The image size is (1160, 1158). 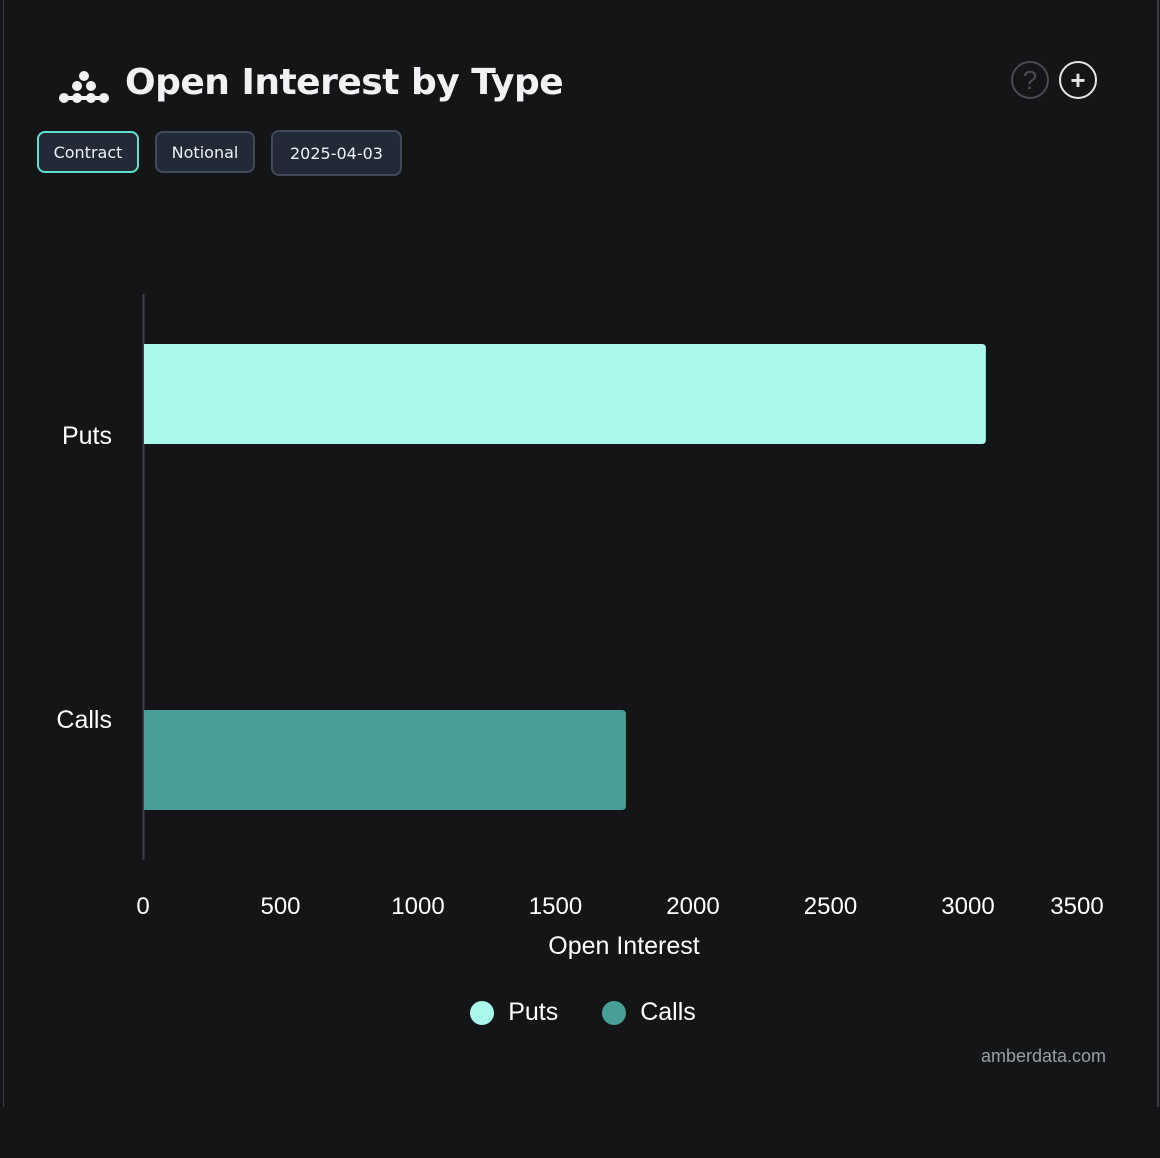 I want to click on legend-item-puts: Puts, so click(x=514, y=1012).